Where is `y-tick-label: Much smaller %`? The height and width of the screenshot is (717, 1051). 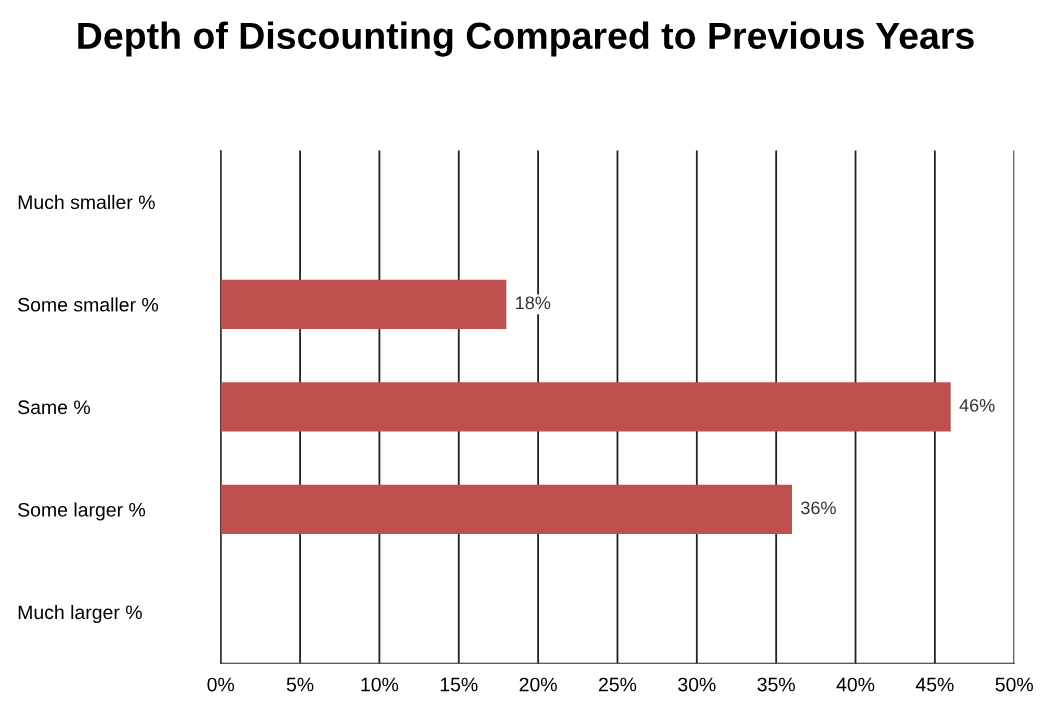 y-tick-label: Much smaller % is located at coordinates (86, 202).